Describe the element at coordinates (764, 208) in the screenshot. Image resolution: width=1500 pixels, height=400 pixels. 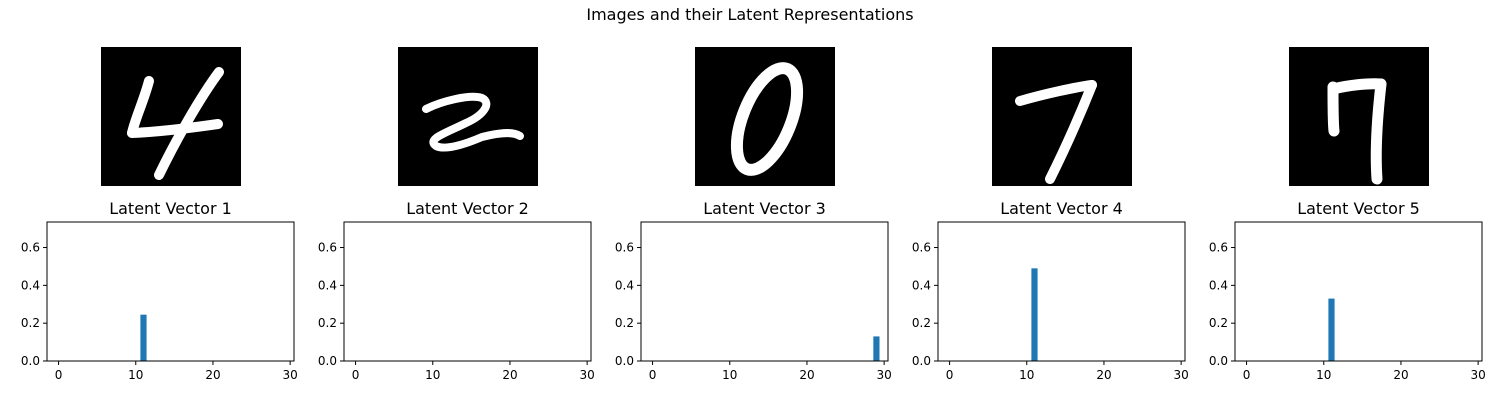
I see `chart-title: Latent Vector 3` at that location.